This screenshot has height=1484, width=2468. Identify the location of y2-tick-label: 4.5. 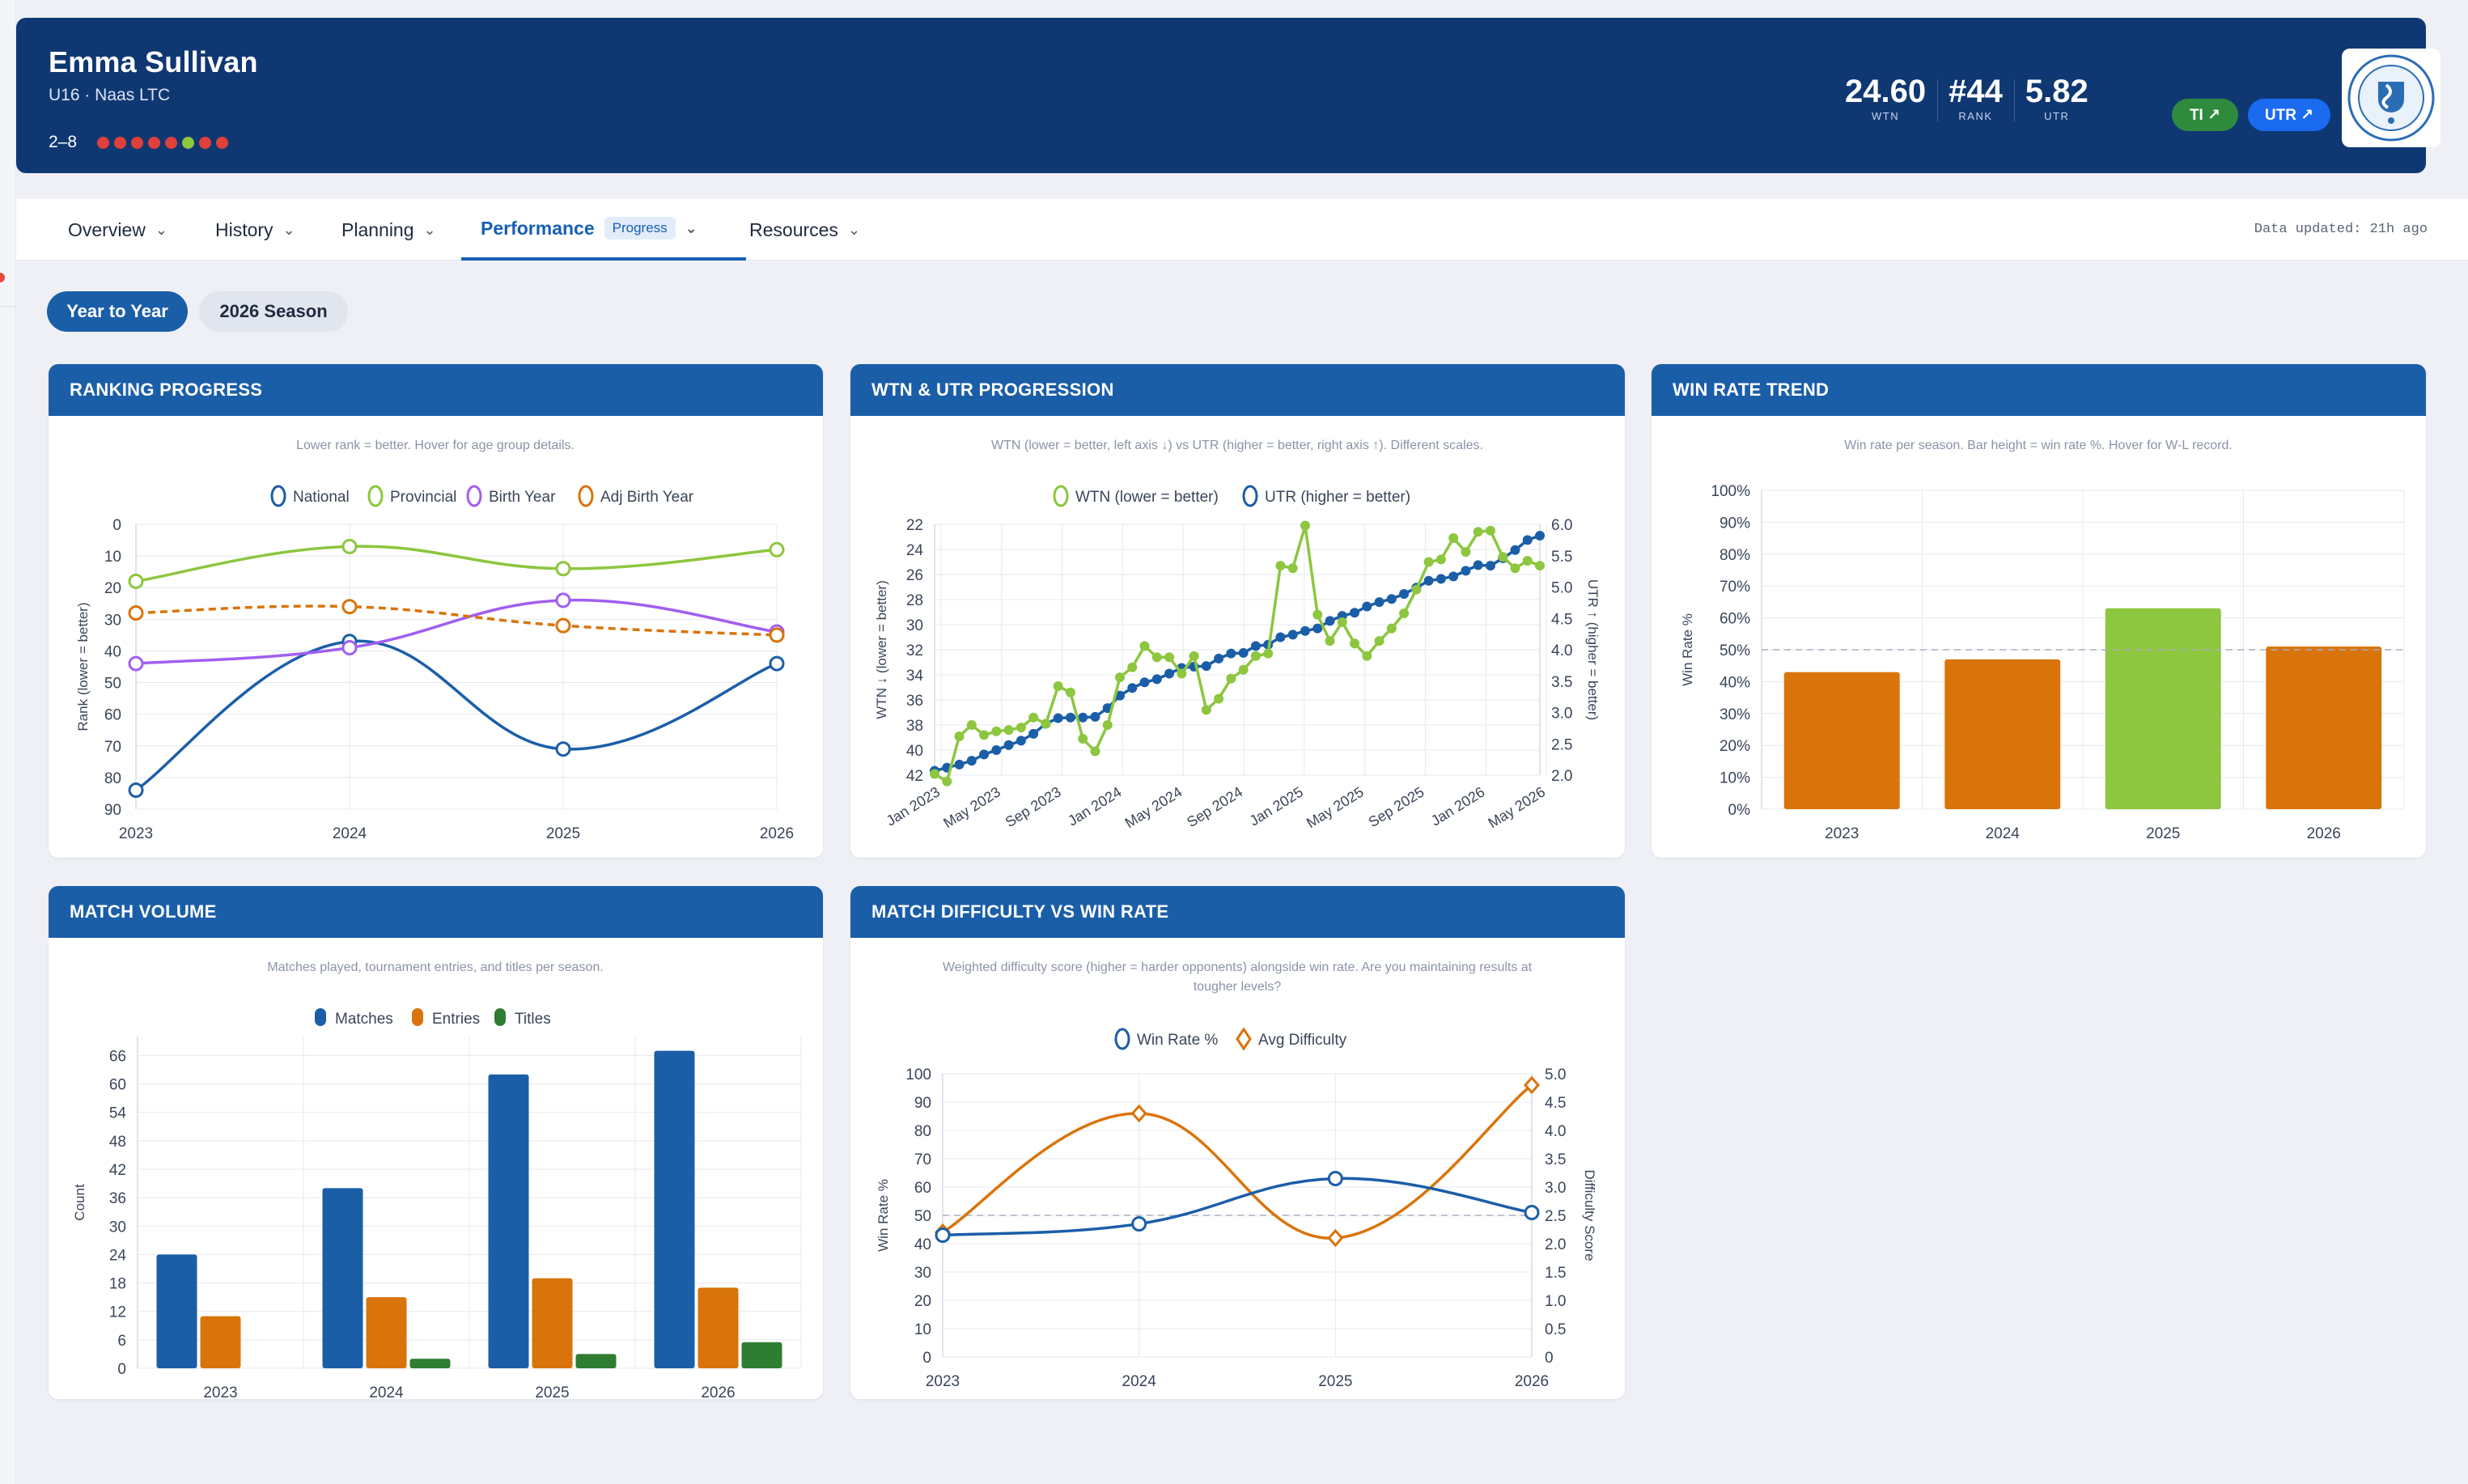
(1561, 619).